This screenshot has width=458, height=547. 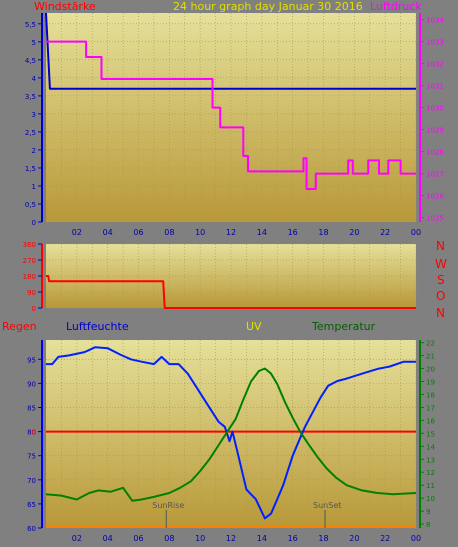 What do you see at coordinates (343, 326) in the screenshot?
I see `temperature-label: Temperatur` at bounding box center [343, 326].